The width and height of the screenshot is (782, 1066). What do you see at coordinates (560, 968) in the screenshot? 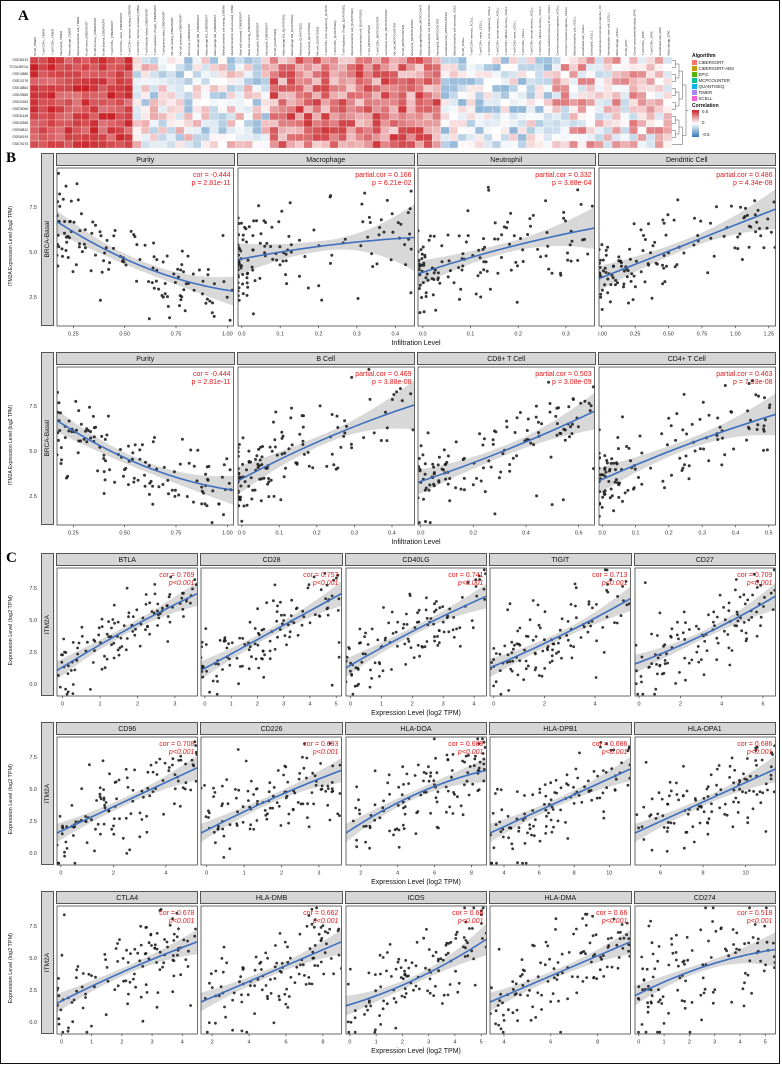
I see `scatter-panel-hla-dma: HLA-DMA 4 6 8 cor = 0.66 p<0.001` at bounding box center [560, 968].